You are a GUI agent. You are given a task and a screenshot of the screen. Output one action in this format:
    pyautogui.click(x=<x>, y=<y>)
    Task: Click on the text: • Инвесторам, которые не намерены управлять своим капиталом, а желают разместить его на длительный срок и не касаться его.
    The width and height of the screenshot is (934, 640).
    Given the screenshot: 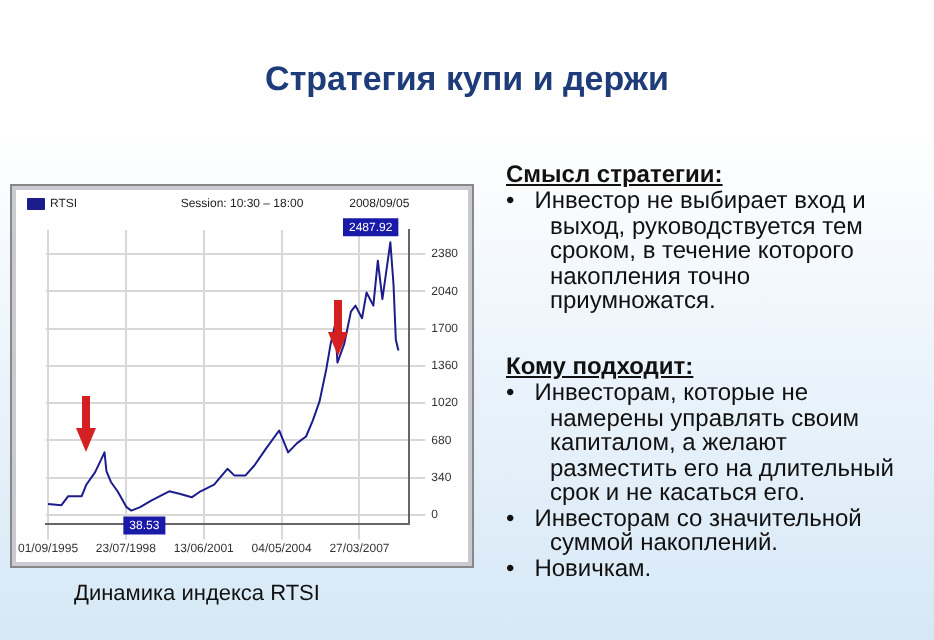 What is the action you would take?
    pyautogui.click(x=701, y=442)
    